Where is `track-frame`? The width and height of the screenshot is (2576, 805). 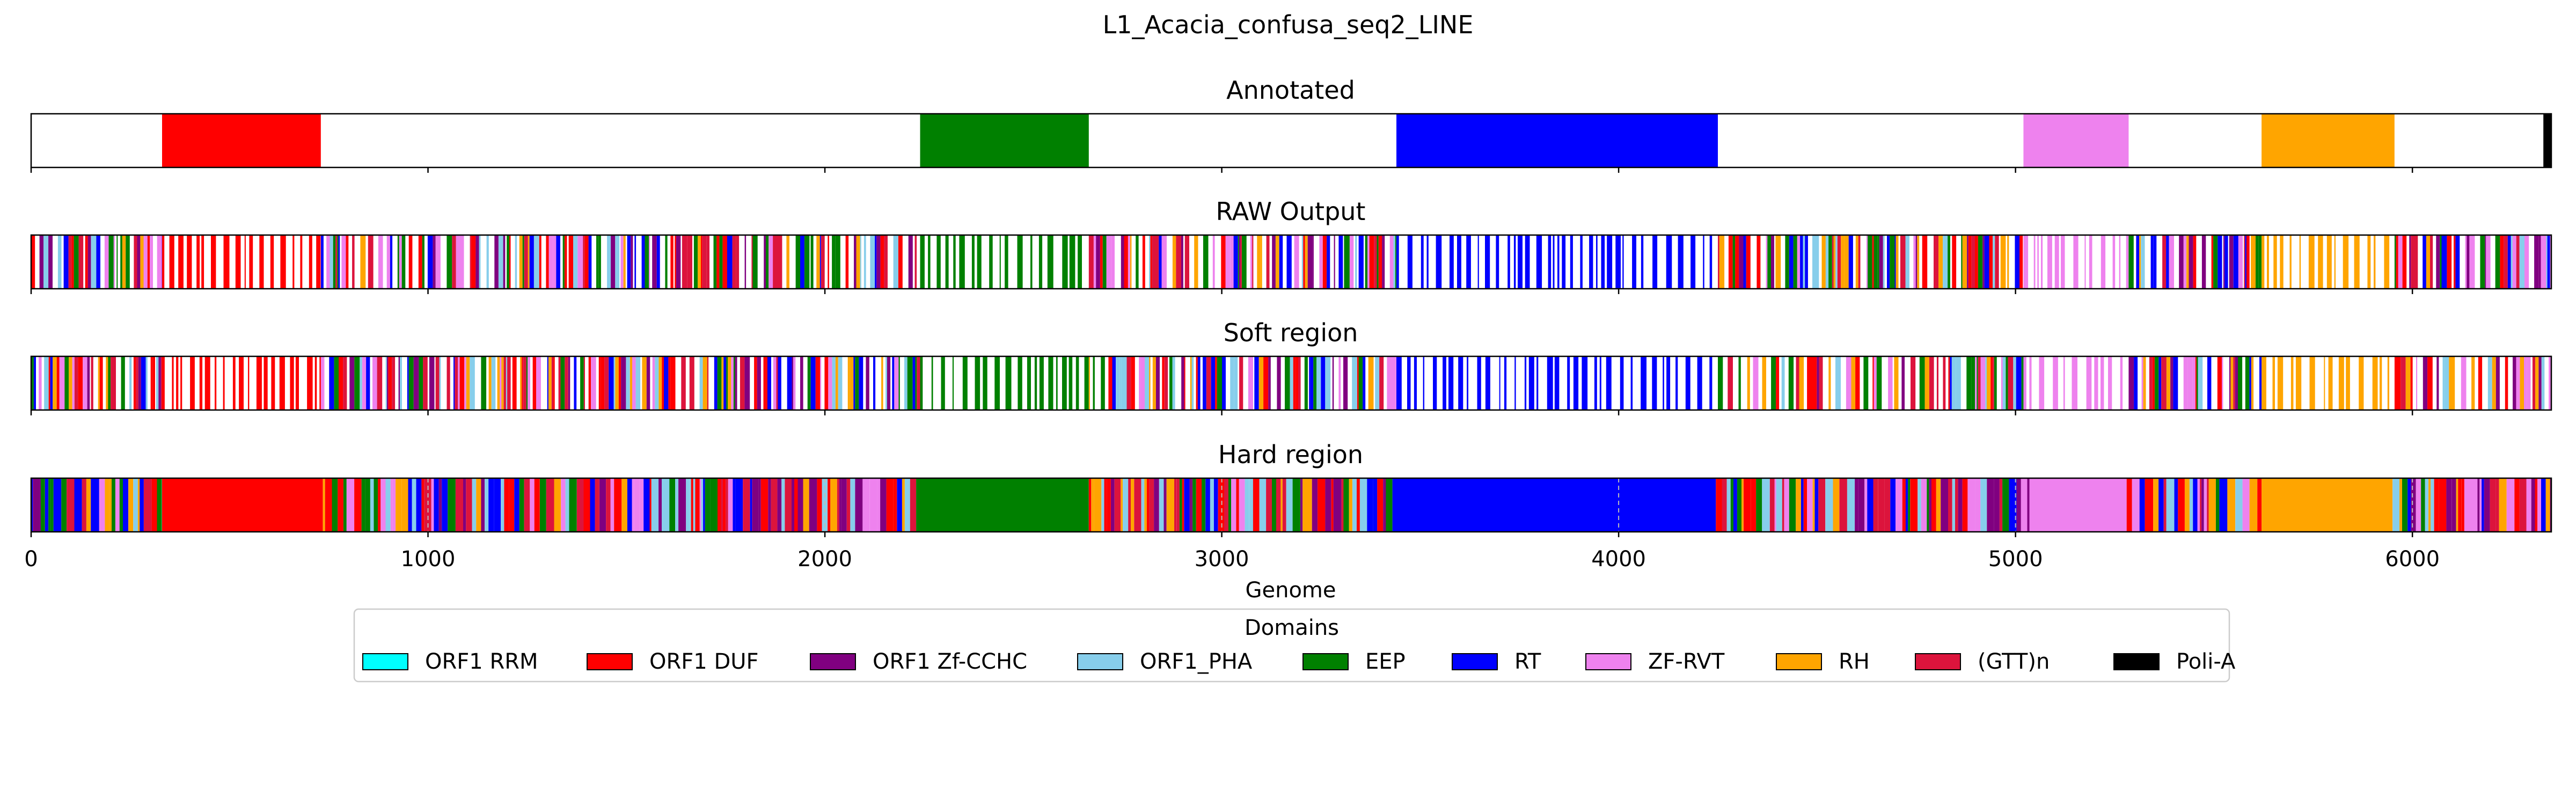 track-frame is located at coordinates (1291, 141).